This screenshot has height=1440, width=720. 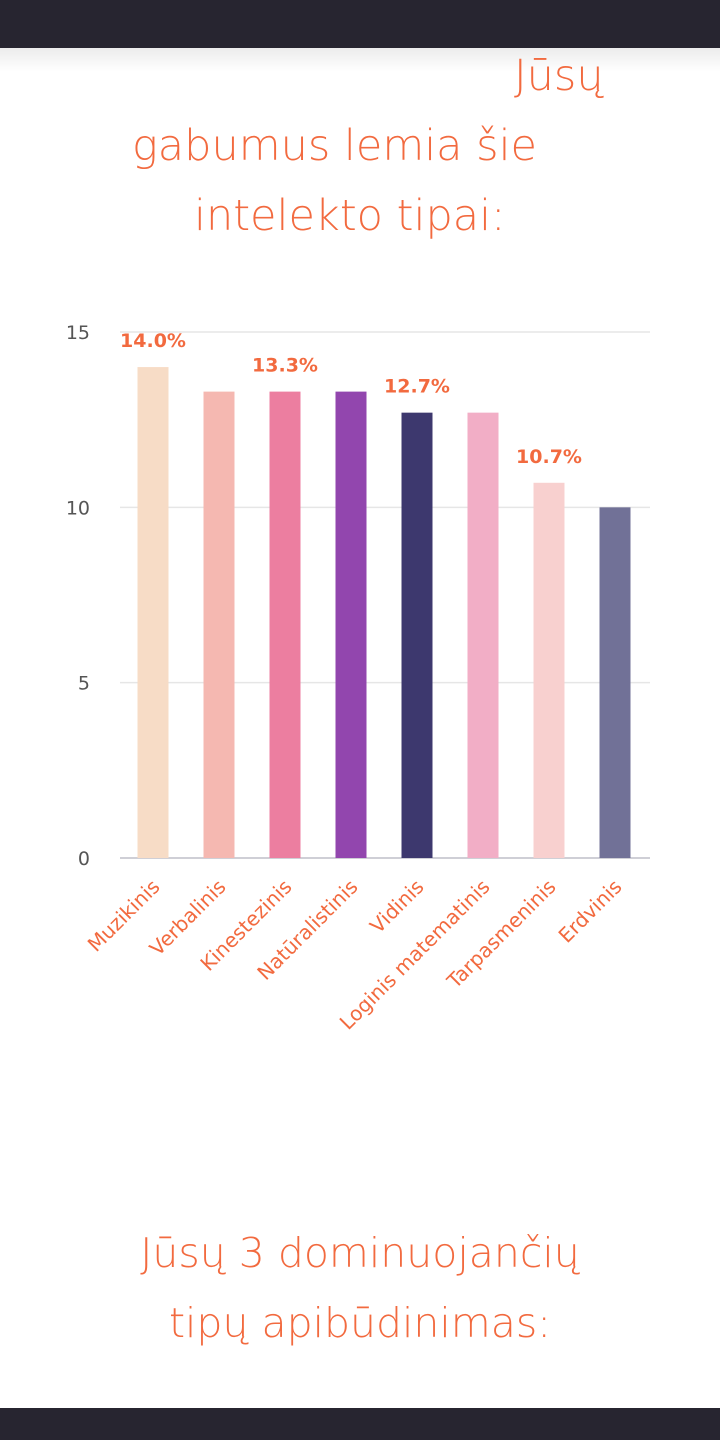 What do you see at coordinates (78, 508) in the screenshot?
I see `y-tick-label: 10` at bounding box center [78, 508].